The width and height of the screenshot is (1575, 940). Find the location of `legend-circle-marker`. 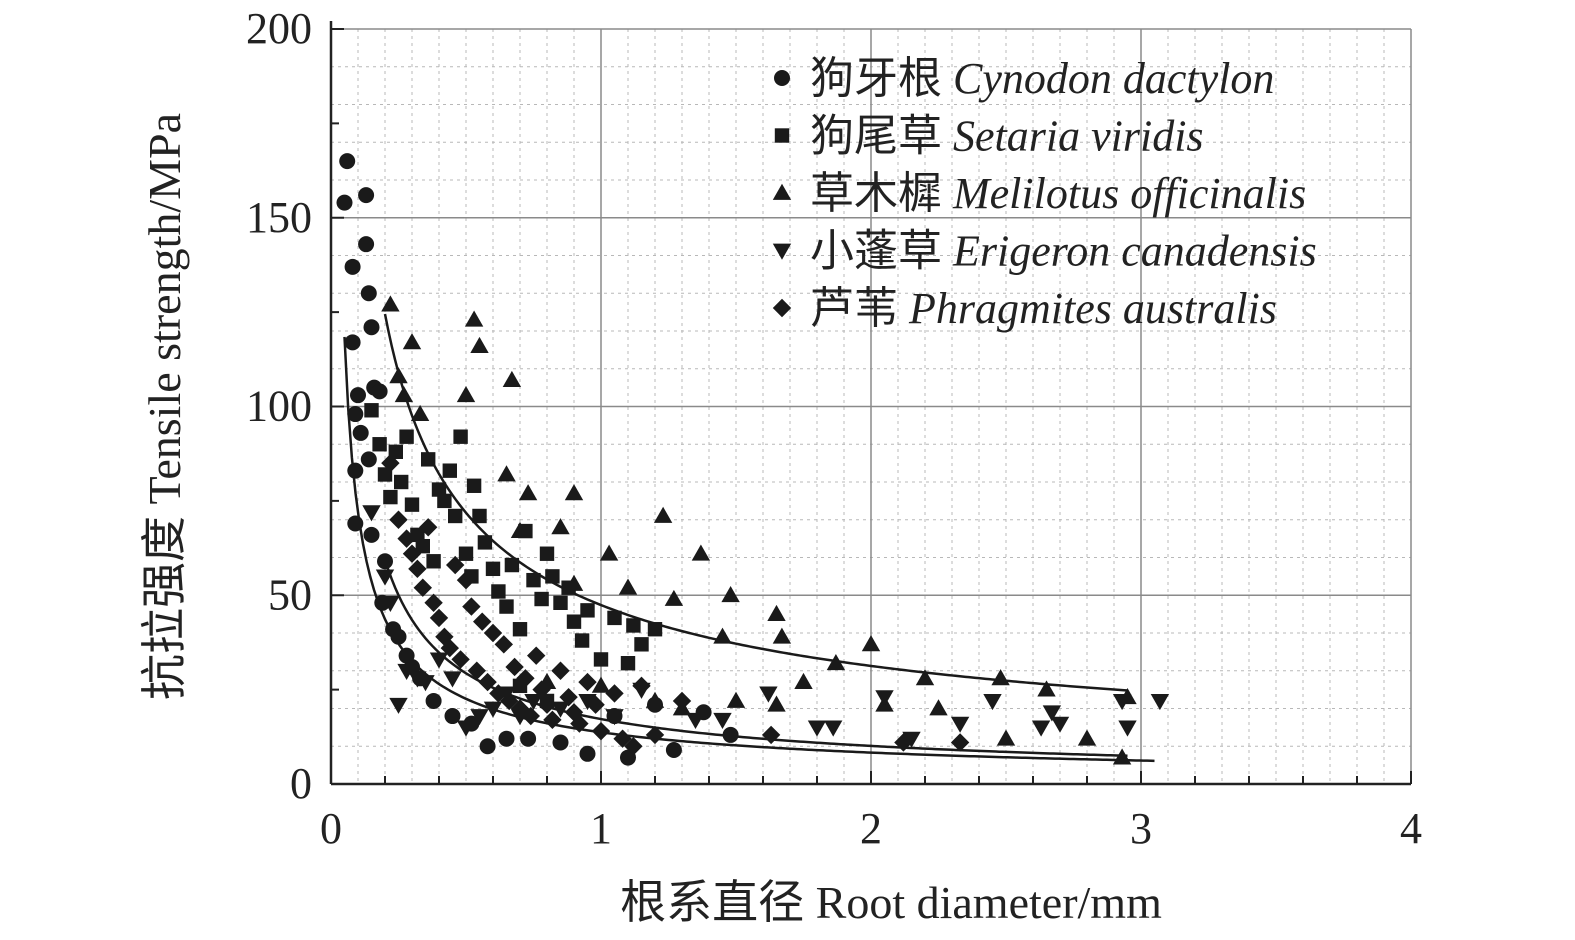

legend-circle-marker is located at coordinates (782, 78).